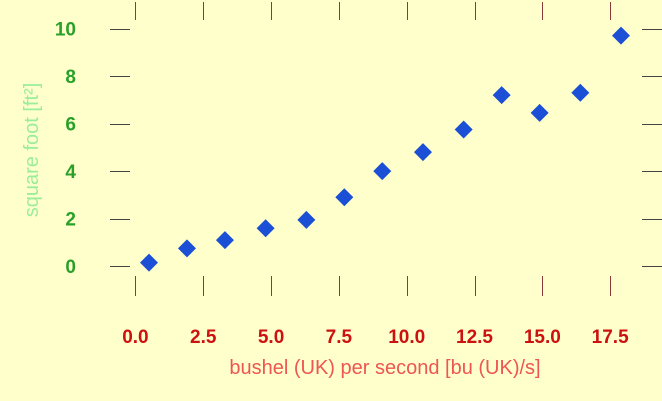  What do you see at coordinates (203, 337) in the screenshot?
I see `x-tick-label: 2.5` at bounding box center [203, 337].